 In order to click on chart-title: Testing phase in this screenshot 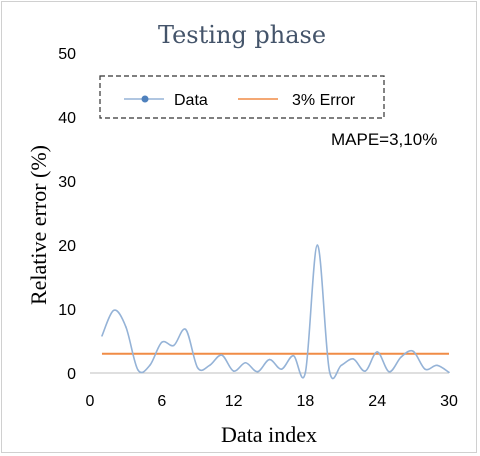, I will do `click(242, 35)`.